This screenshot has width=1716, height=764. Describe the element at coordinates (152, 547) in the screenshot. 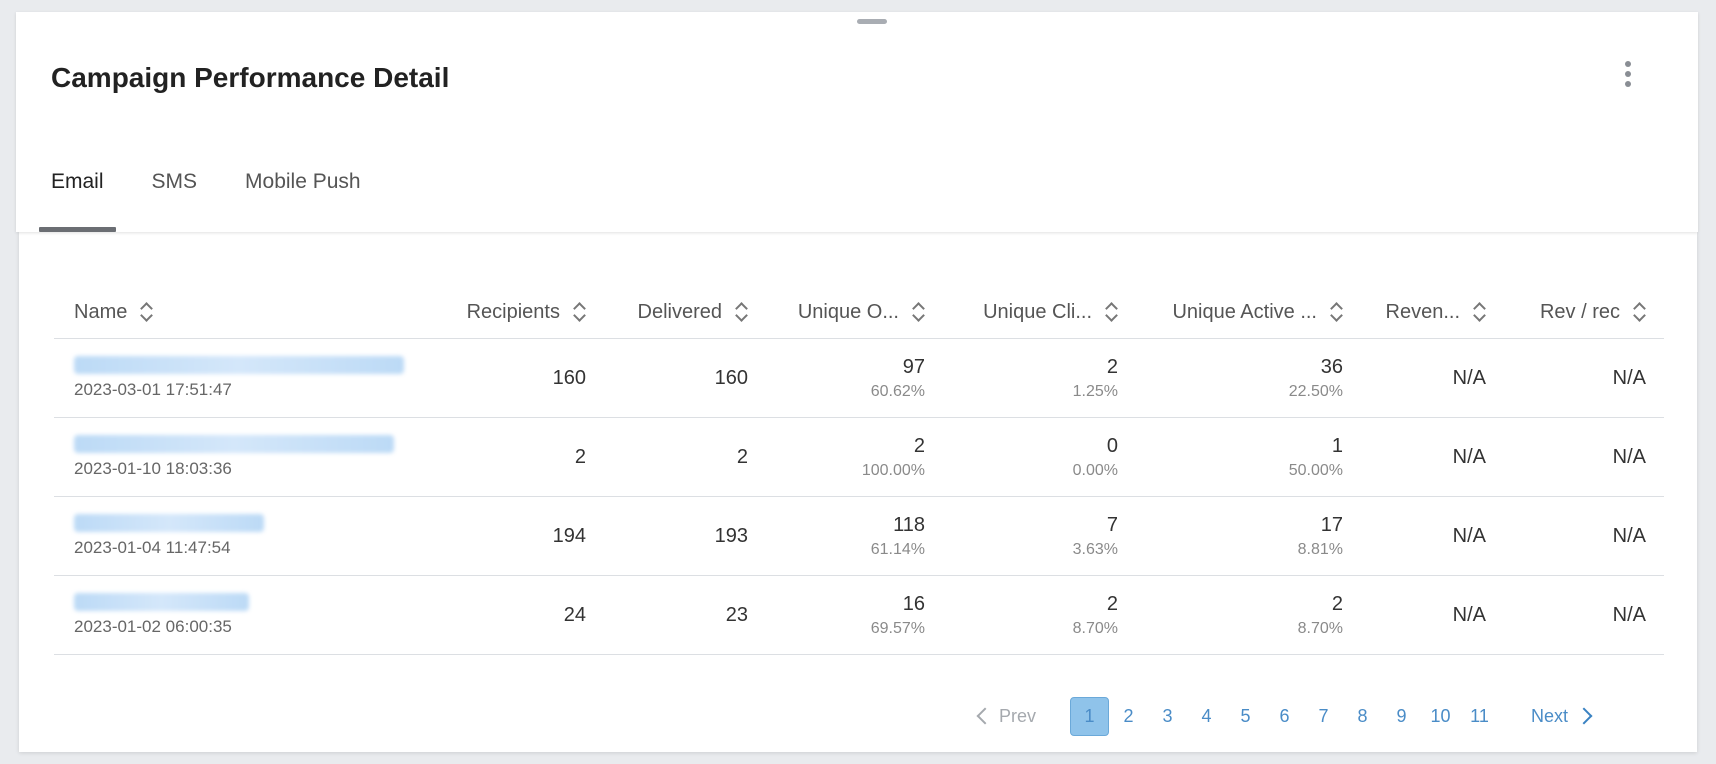

I see `campaign-date: 2023-01-04 11:47:54` at that location.